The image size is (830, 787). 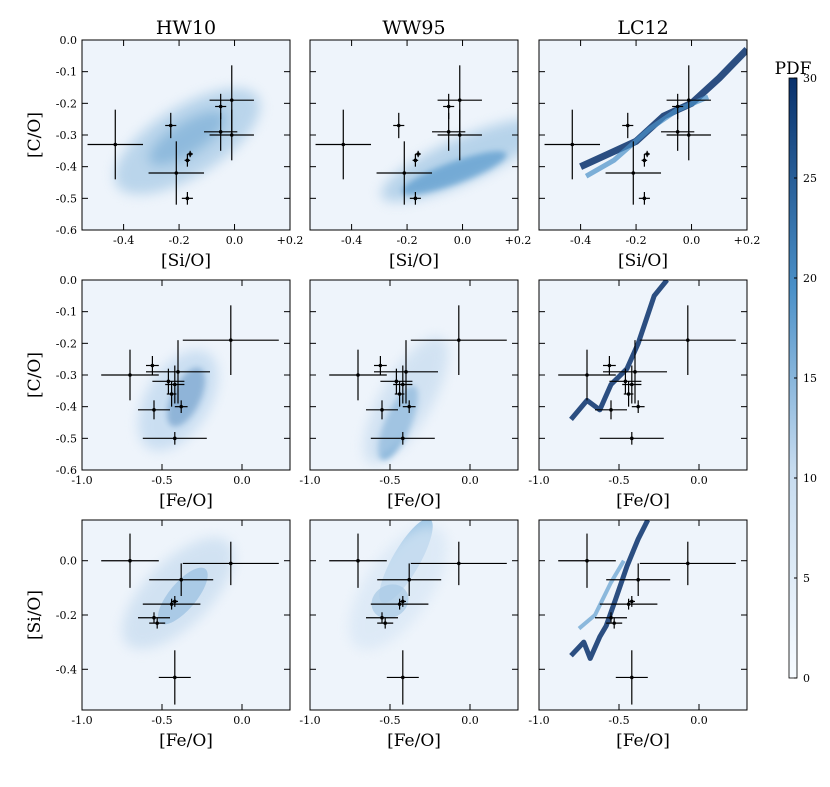 I want to click on y-tick-label: -0.1, so click(x=66, y=72).